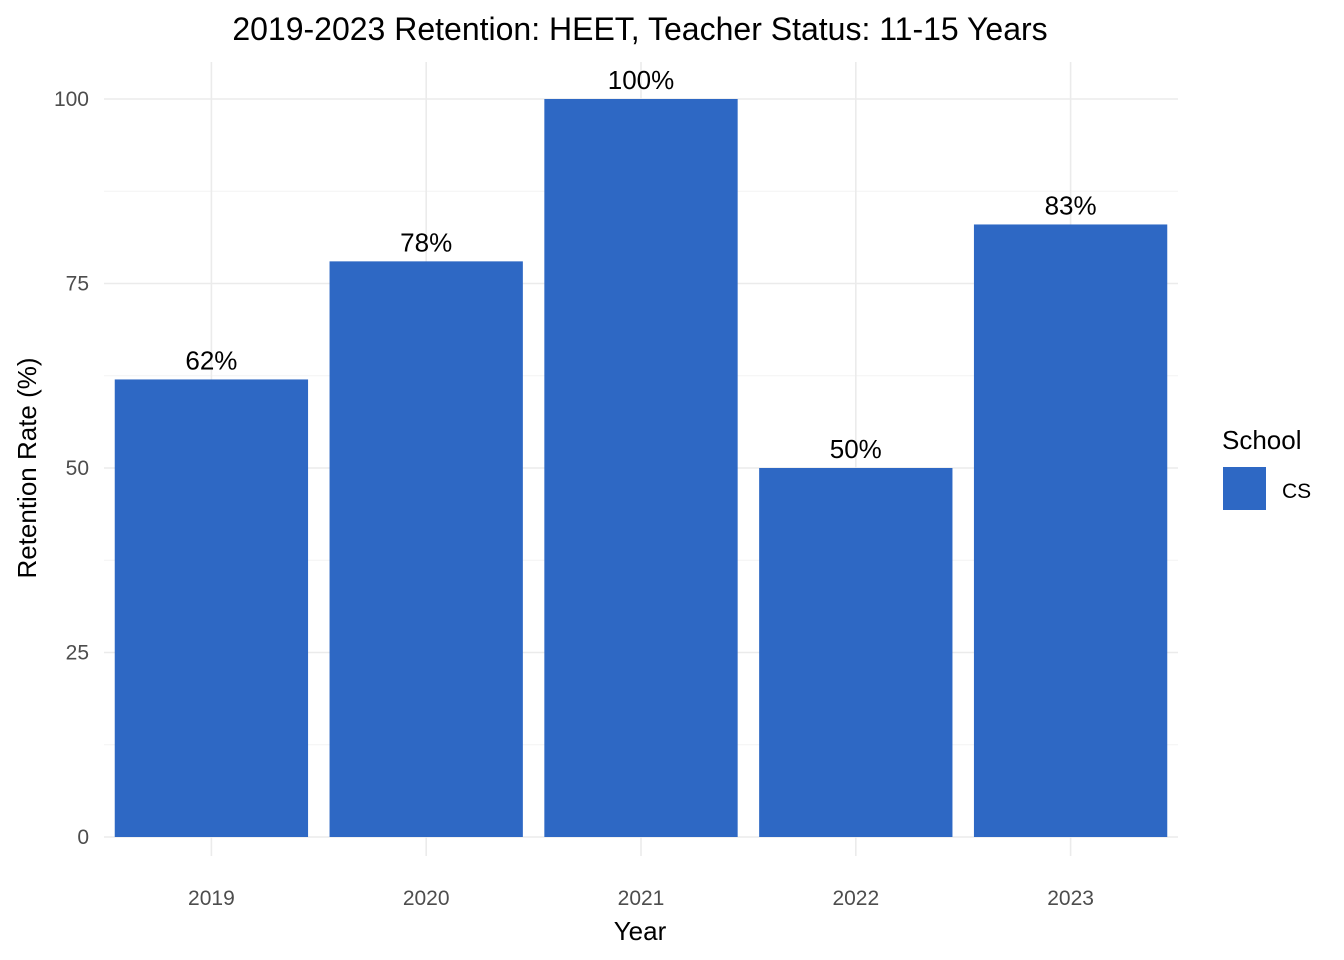  I want to click on y-tick-label: 75, so click(77, 284).